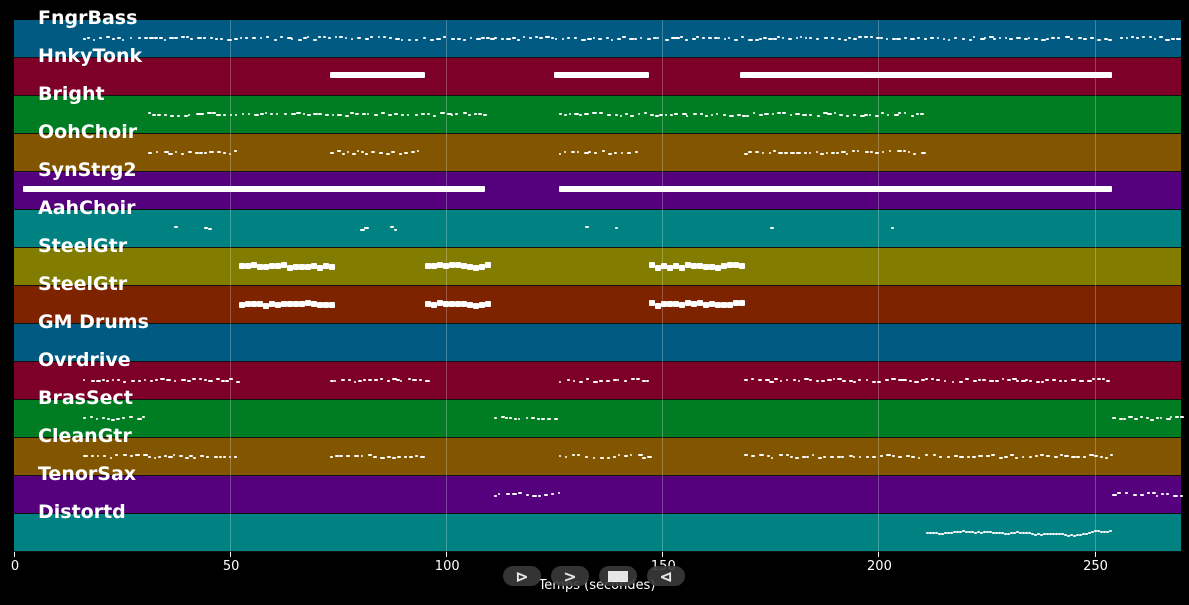 The image size is (1189, 605). Describe the element at coordinates (87, 208) in the screenshot. I see `track-label: AahChoir` at that location.